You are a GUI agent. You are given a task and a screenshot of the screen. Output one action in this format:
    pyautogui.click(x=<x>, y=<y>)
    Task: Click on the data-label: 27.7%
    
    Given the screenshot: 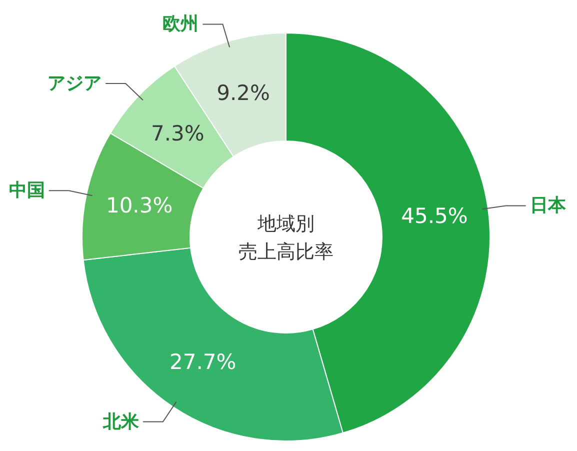 What is the action you would take?
    pyautogui.click(x=203, y=362)
    